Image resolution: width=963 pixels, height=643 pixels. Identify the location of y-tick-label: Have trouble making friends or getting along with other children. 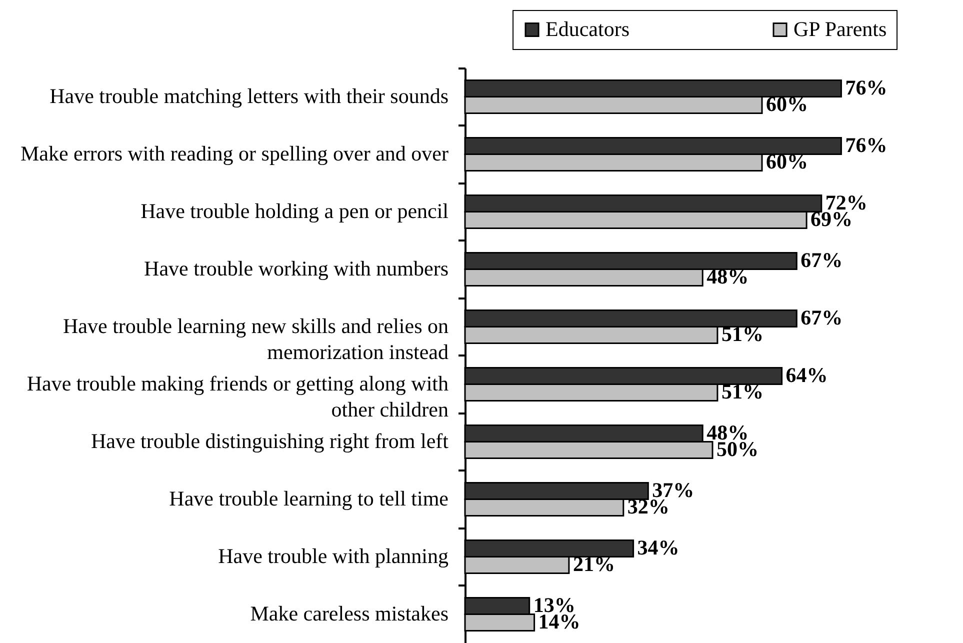
(237, 396).